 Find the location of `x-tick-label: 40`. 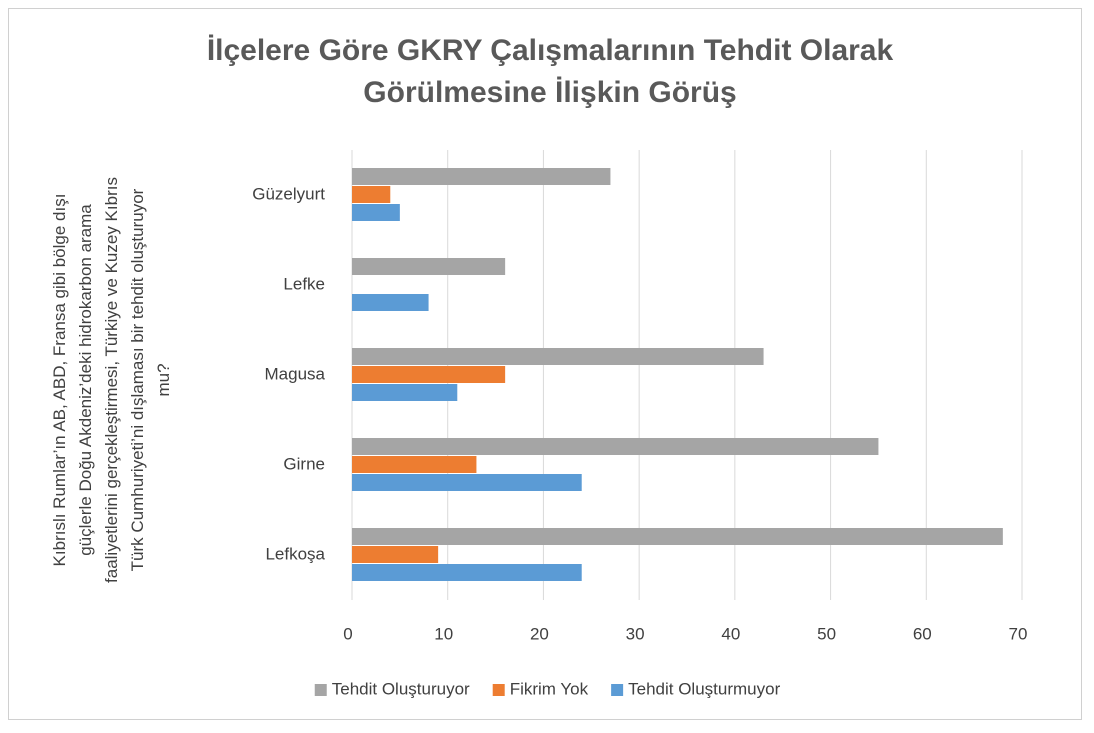

x-tick-label: 40 is located at coordinates (730, 633).